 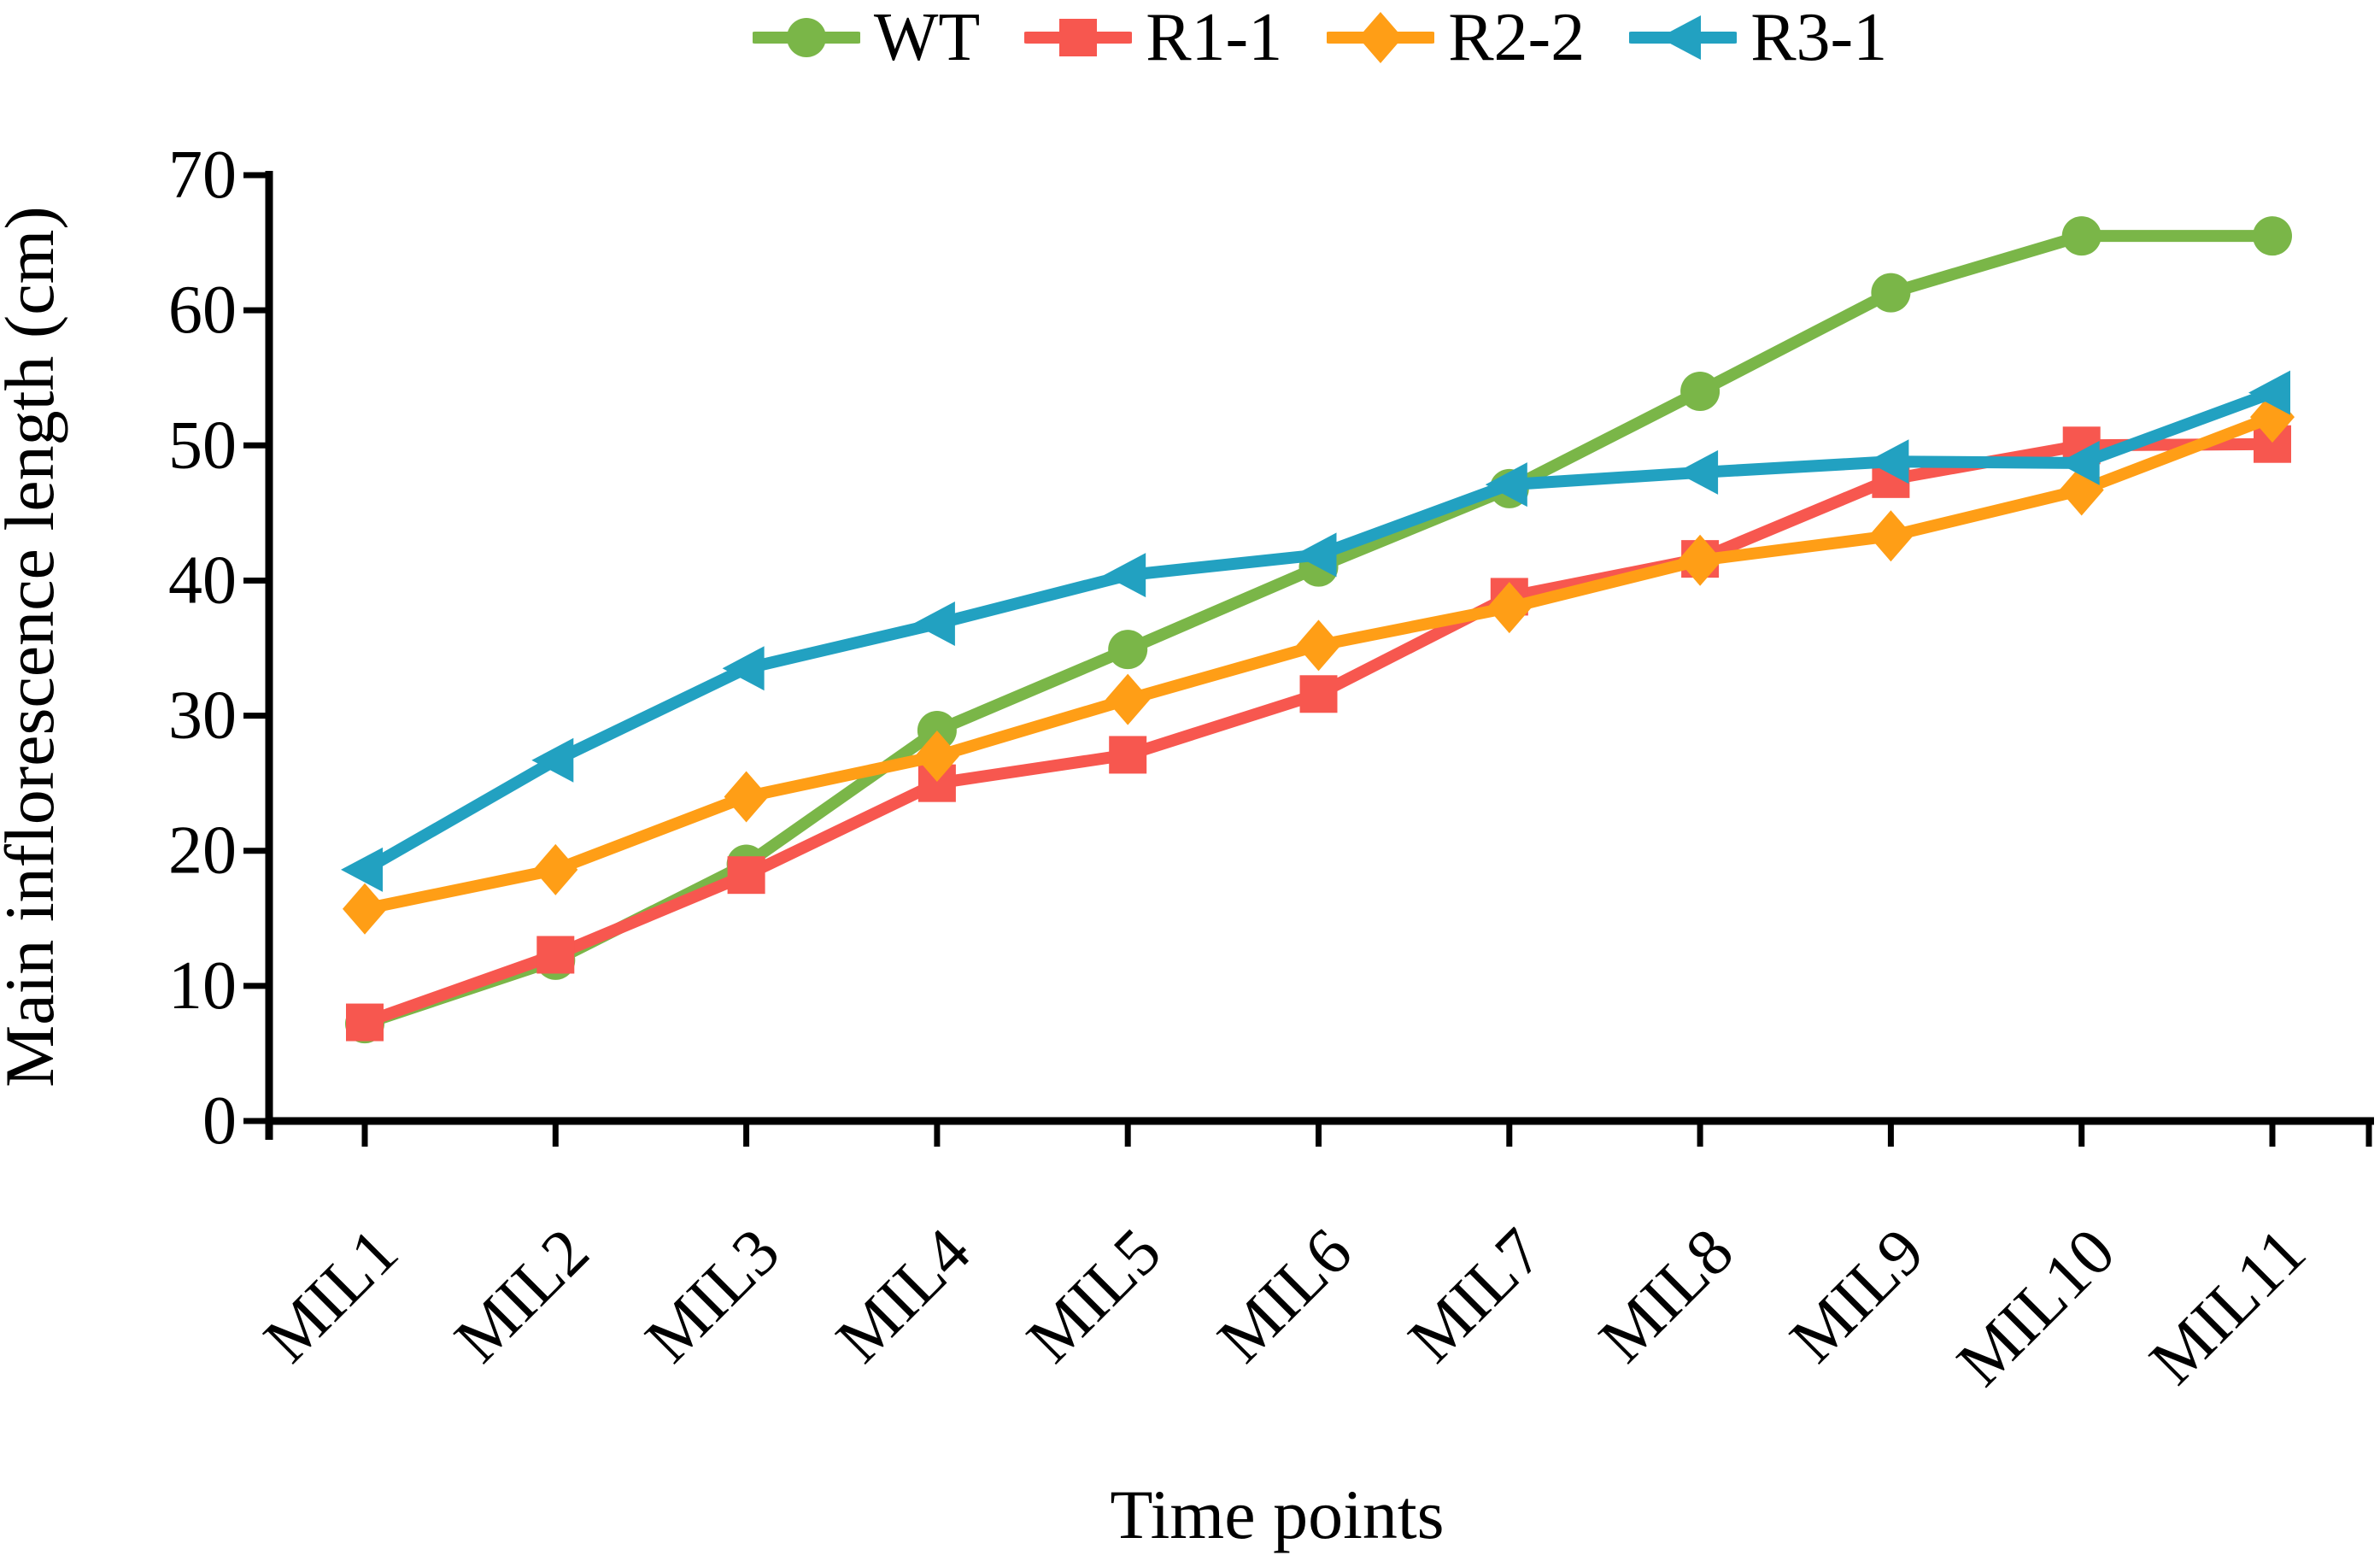 What do you see at coordinates (1277, 1514) in the screenshot?
I see `x-axis-title: Time points` at bounding box center [1277, 1514].